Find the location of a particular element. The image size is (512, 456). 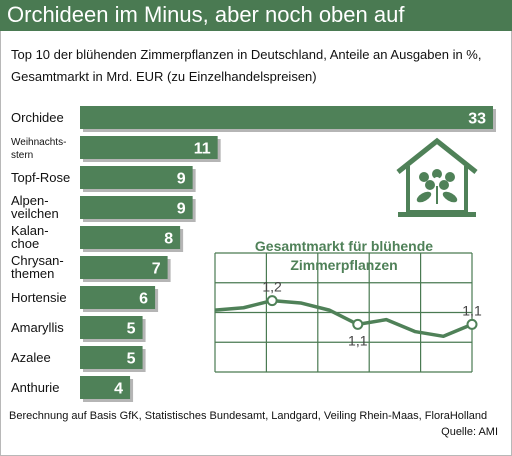

category-label: choe is located at coordinates (25, 243).